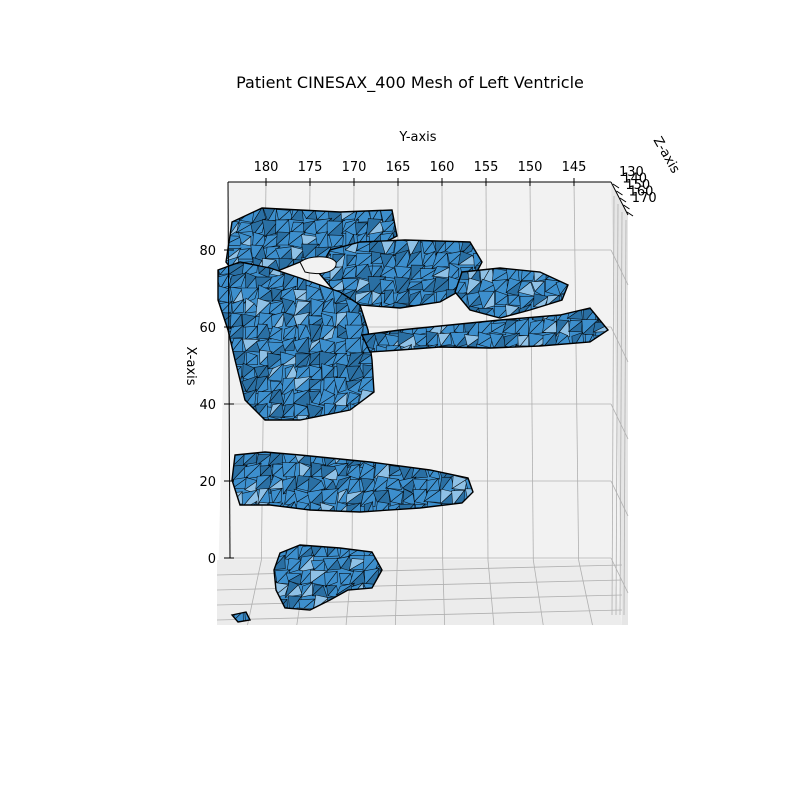 Image resolution: width=800 pixels, height=800 pixels. What do you see at coordinates (229, 370) in the screenshot?
I see `x-axis-line` at bounding box center [229, 370].